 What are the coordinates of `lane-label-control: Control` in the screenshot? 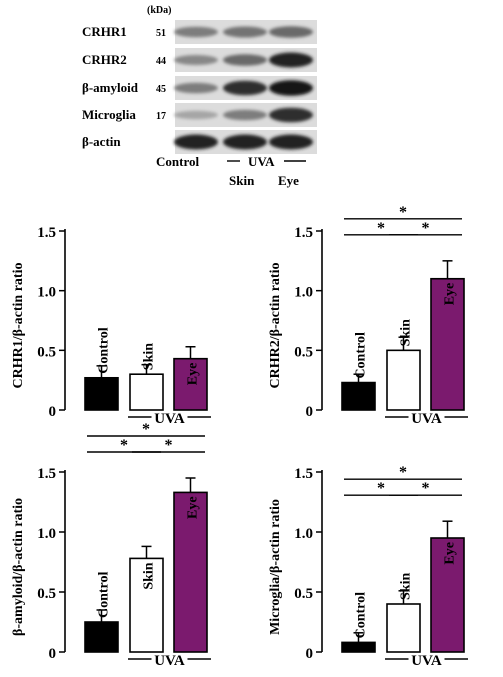 It's located at (177, 161).